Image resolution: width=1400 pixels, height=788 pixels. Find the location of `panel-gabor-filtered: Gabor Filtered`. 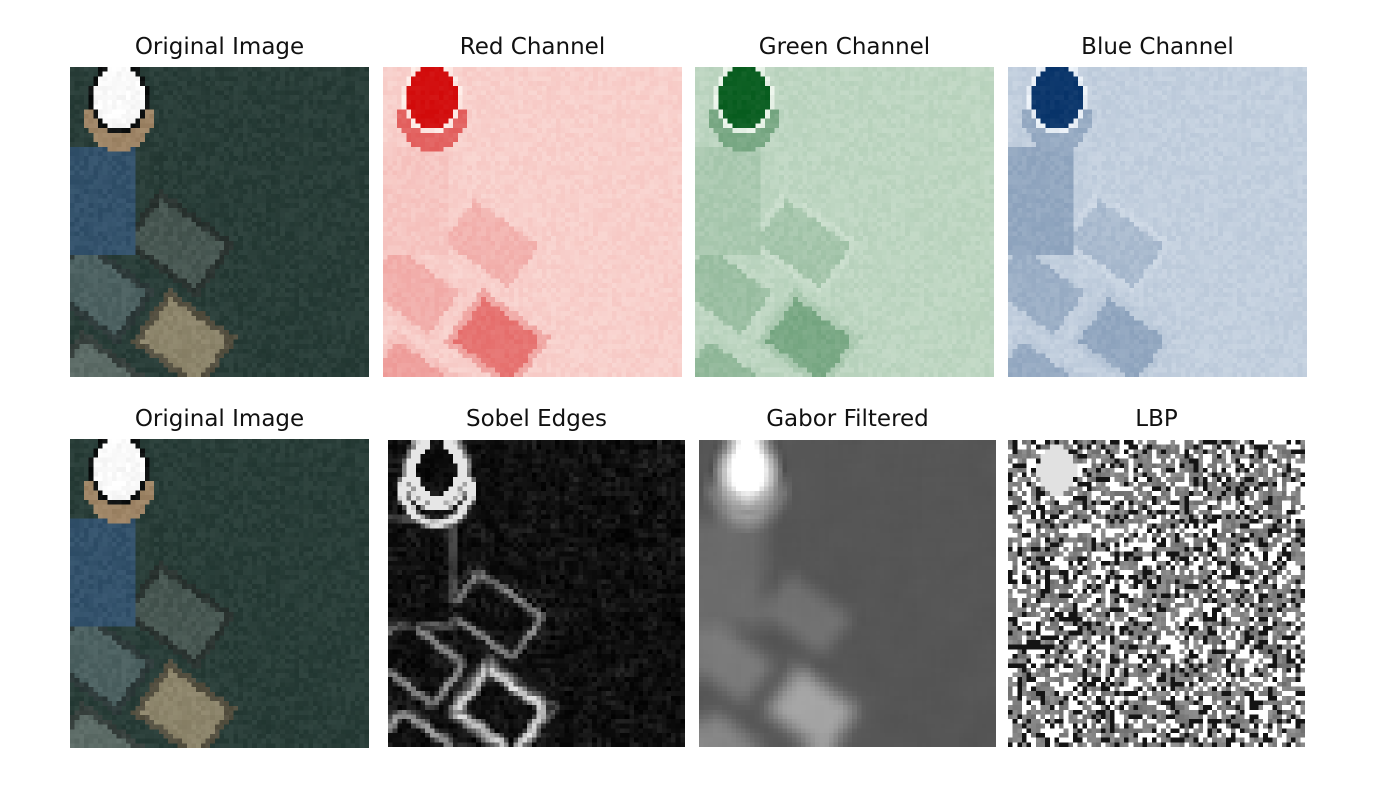

panel-gabor-filtered: Gabor Filtered is located at coordinates (847, 576).